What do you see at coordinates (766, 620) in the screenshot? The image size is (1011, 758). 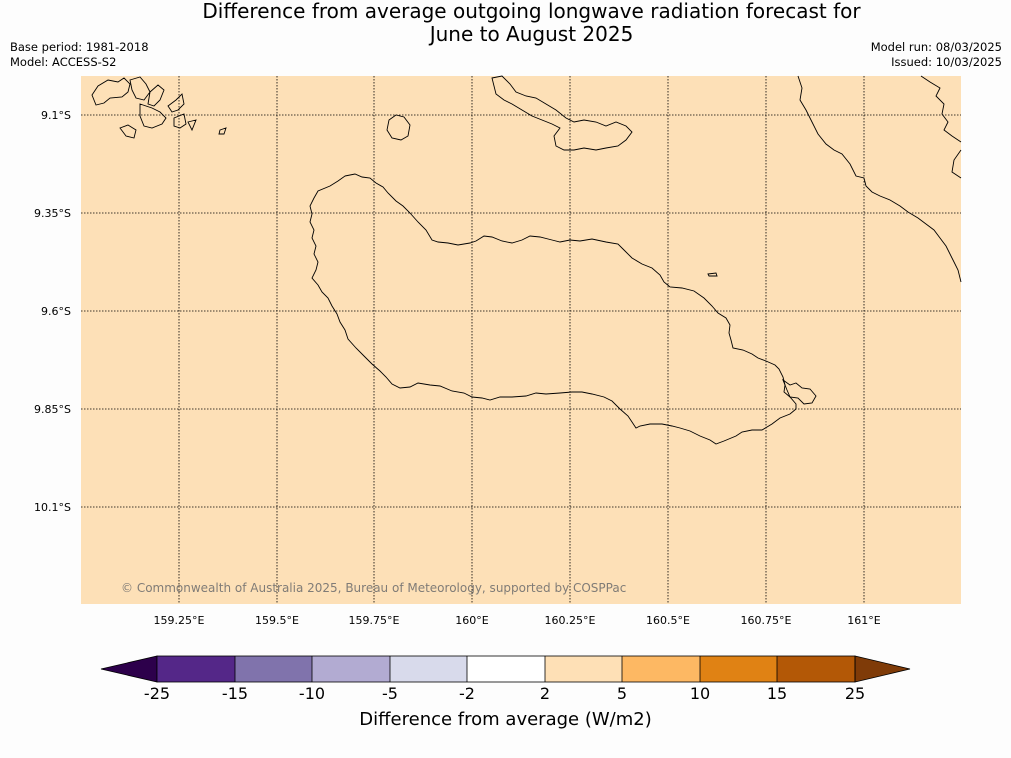 I see `lon-label: 160.75°E` at bounding box center [766, 620].